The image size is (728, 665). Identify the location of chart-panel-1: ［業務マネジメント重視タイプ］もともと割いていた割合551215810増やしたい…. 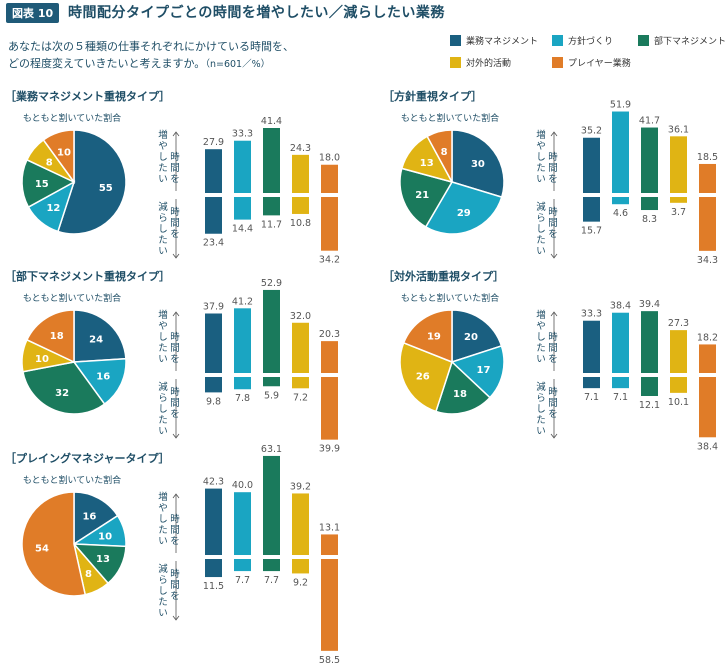
(172, 177).